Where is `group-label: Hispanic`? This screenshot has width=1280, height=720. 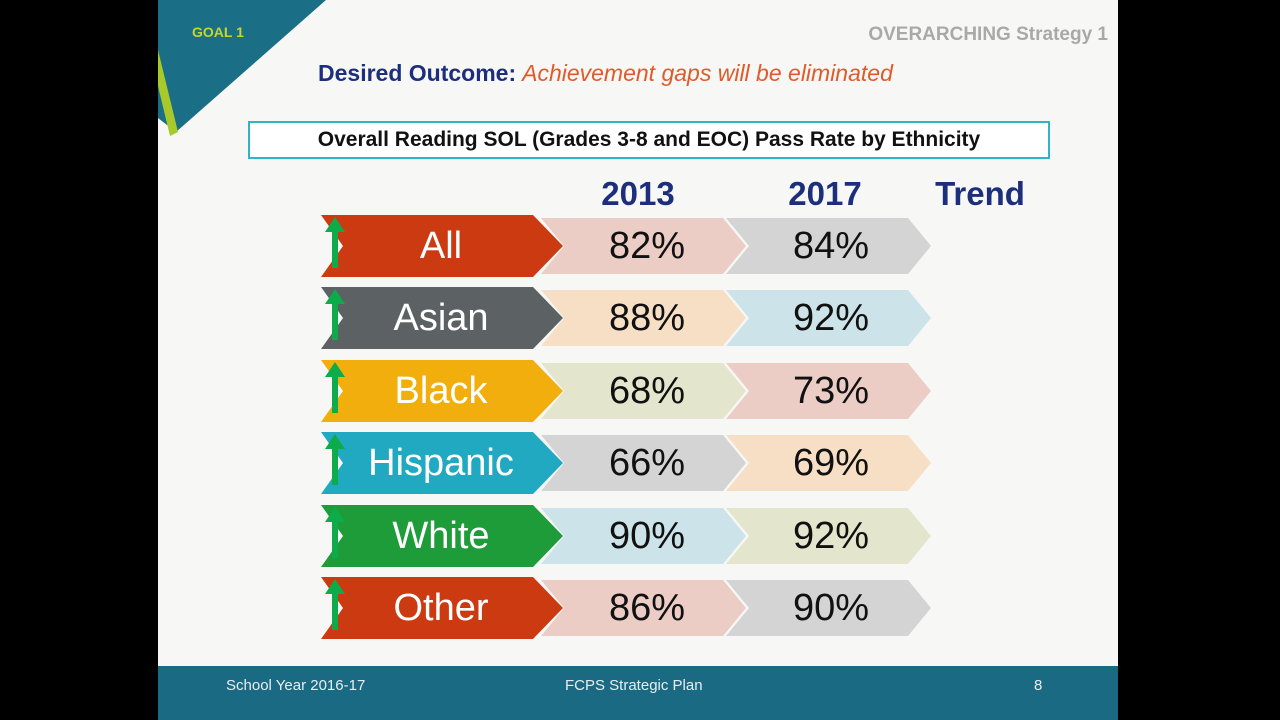
group-label: Hispanic is located at coordinates (441, 462).